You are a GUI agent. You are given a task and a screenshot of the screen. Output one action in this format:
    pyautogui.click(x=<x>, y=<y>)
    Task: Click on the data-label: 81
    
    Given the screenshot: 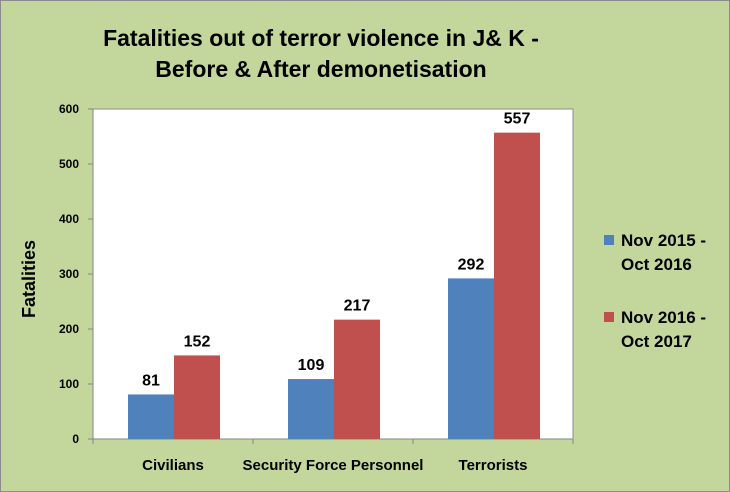 What is the action you would take?
    pyautogui.click(x=151, y=380)
    